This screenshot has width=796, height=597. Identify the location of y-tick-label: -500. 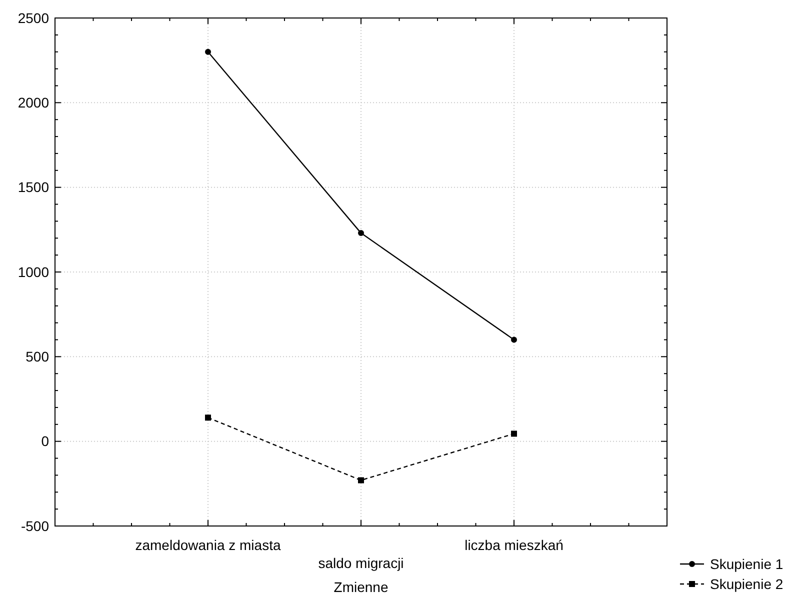
(35, 526).